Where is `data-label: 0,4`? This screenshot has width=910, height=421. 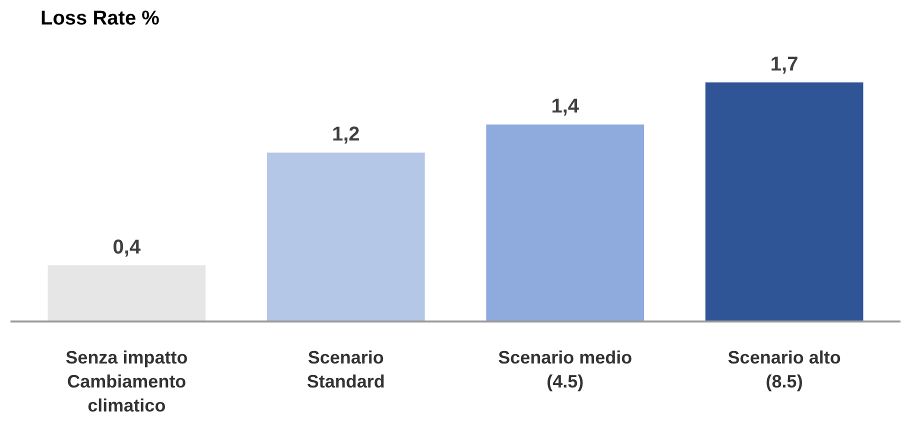
data-label: 0,4 is located at coordinates (127, 247).